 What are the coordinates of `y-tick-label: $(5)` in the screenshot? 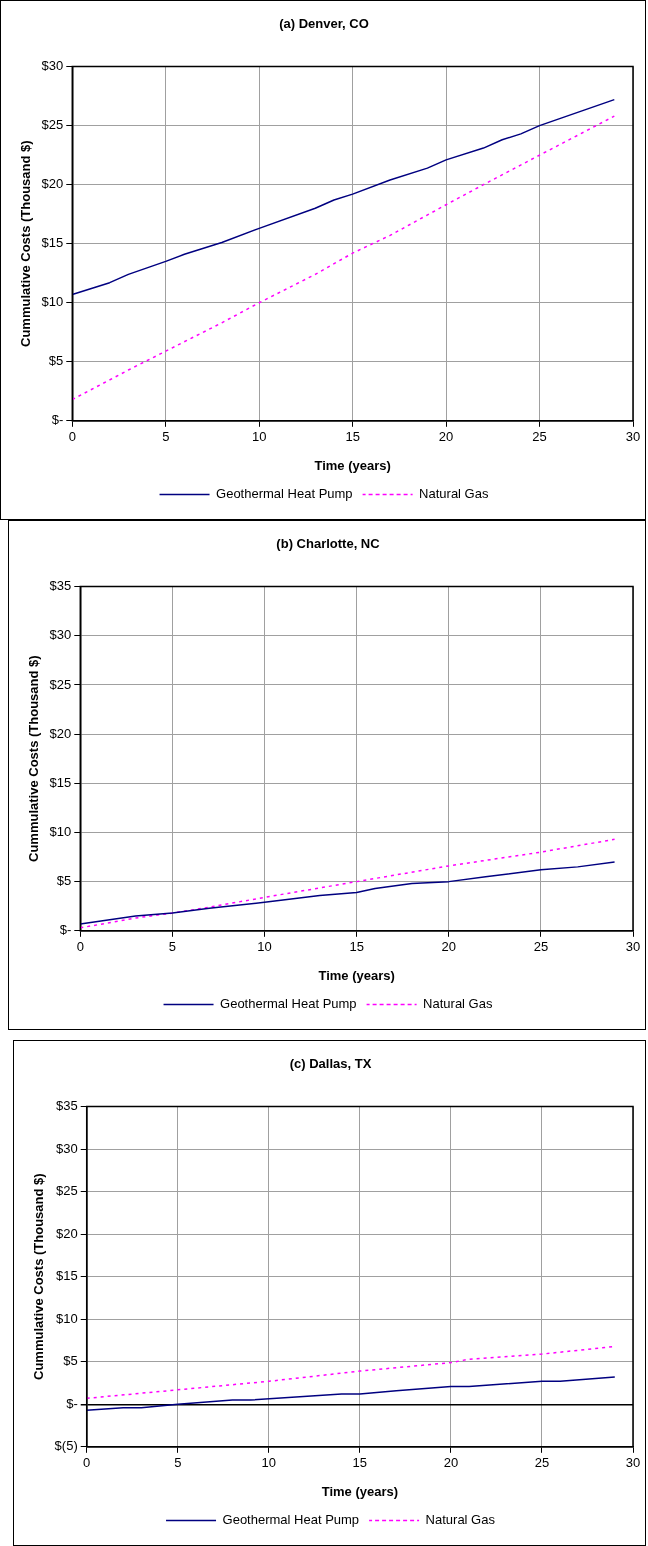 It's located at (66, 1446).